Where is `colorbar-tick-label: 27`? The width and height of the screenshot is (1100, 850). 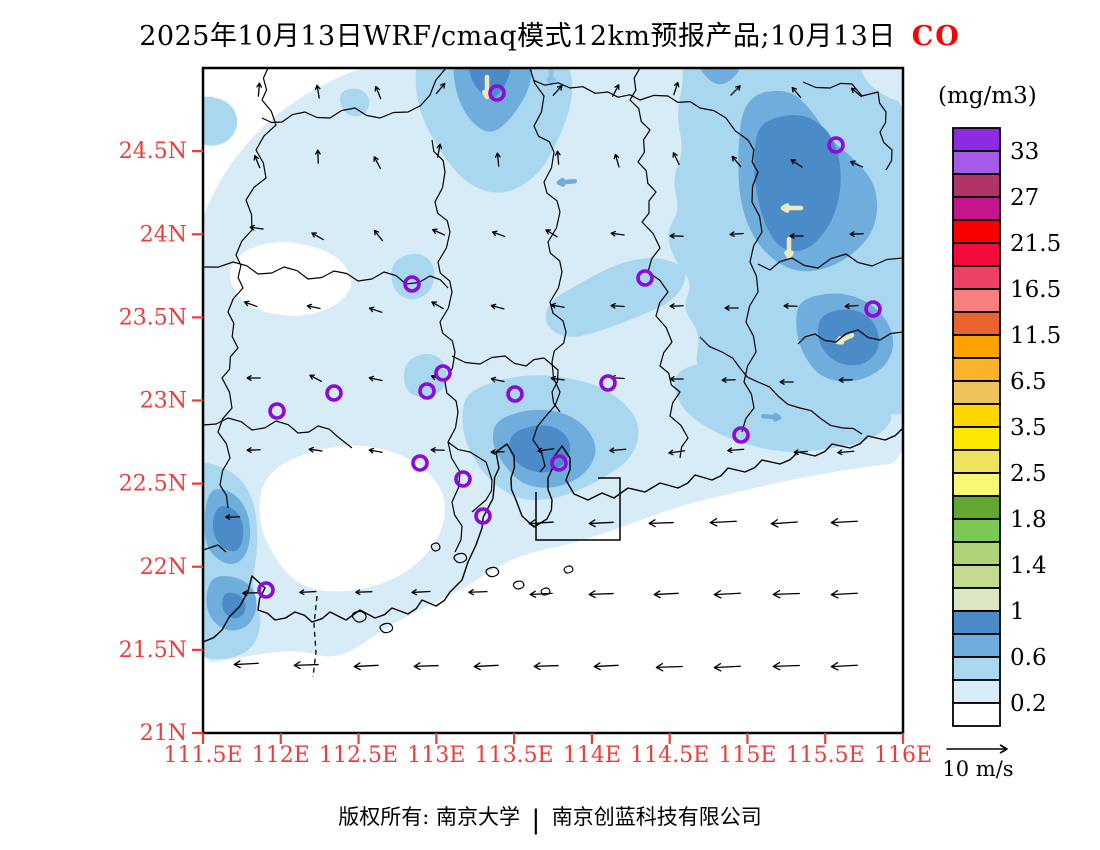
colorbar-tick-label: 27 is located at coordinates (1024, 198).